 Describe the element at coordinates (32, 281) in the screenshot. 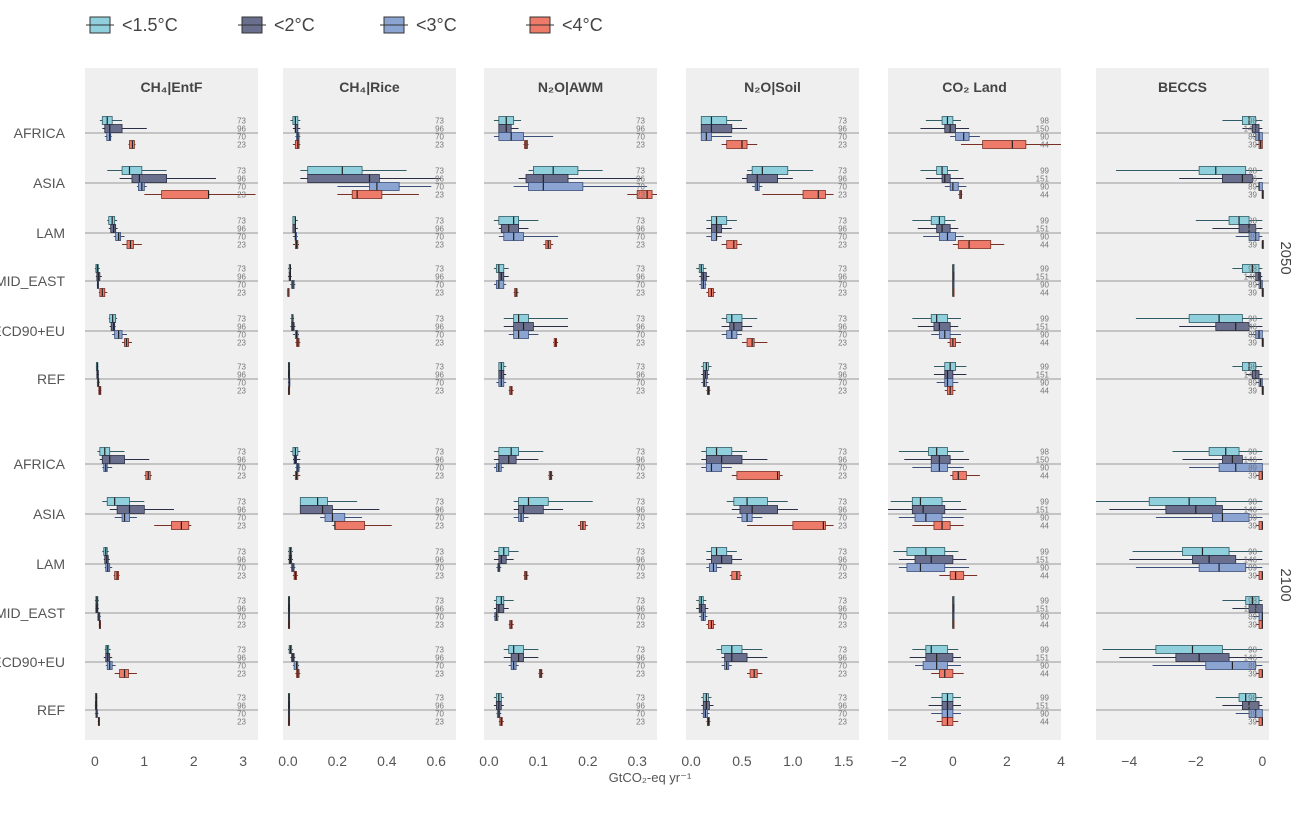

I see `region-label: MID_EAST` at that location.